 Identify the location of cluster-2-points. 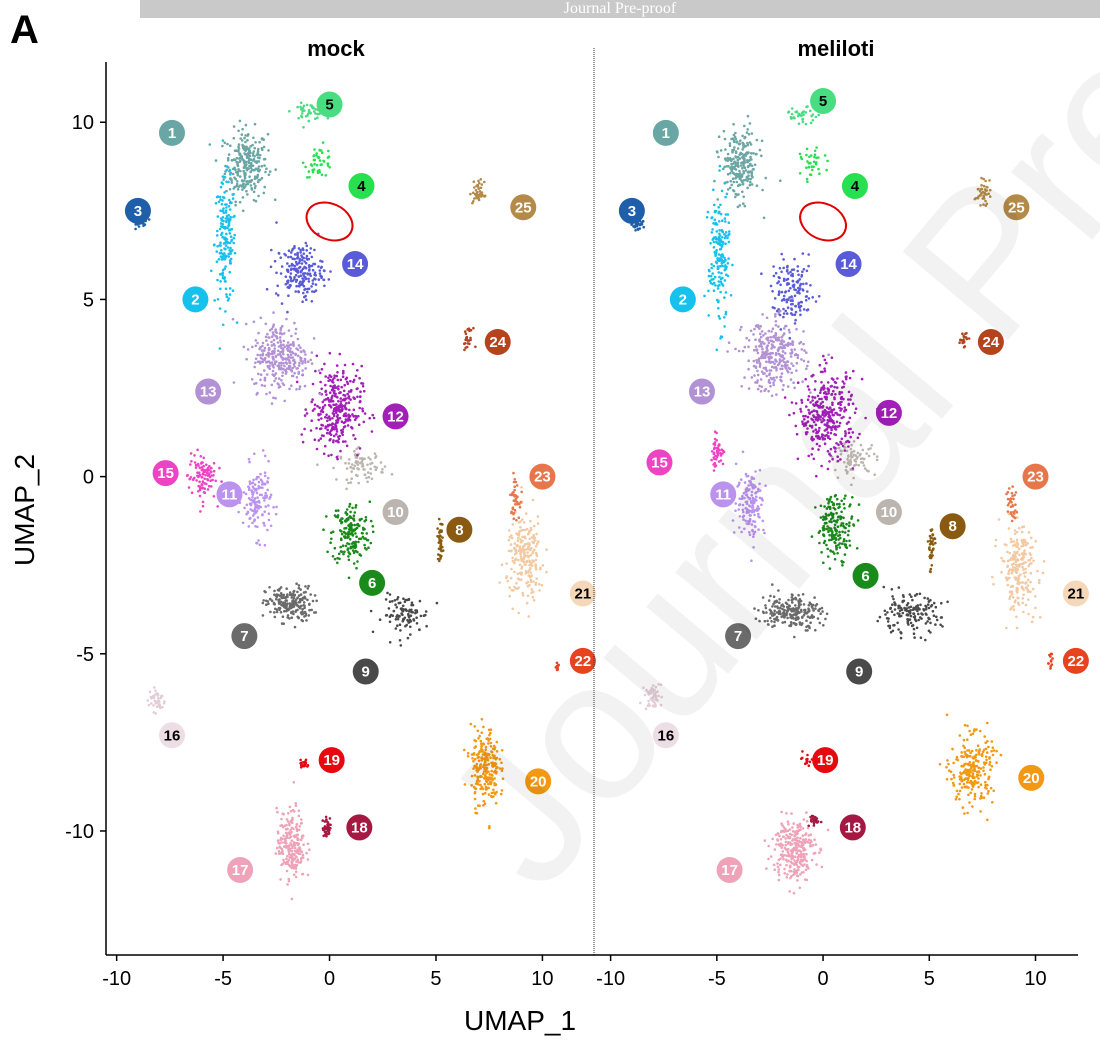
(718, 258).